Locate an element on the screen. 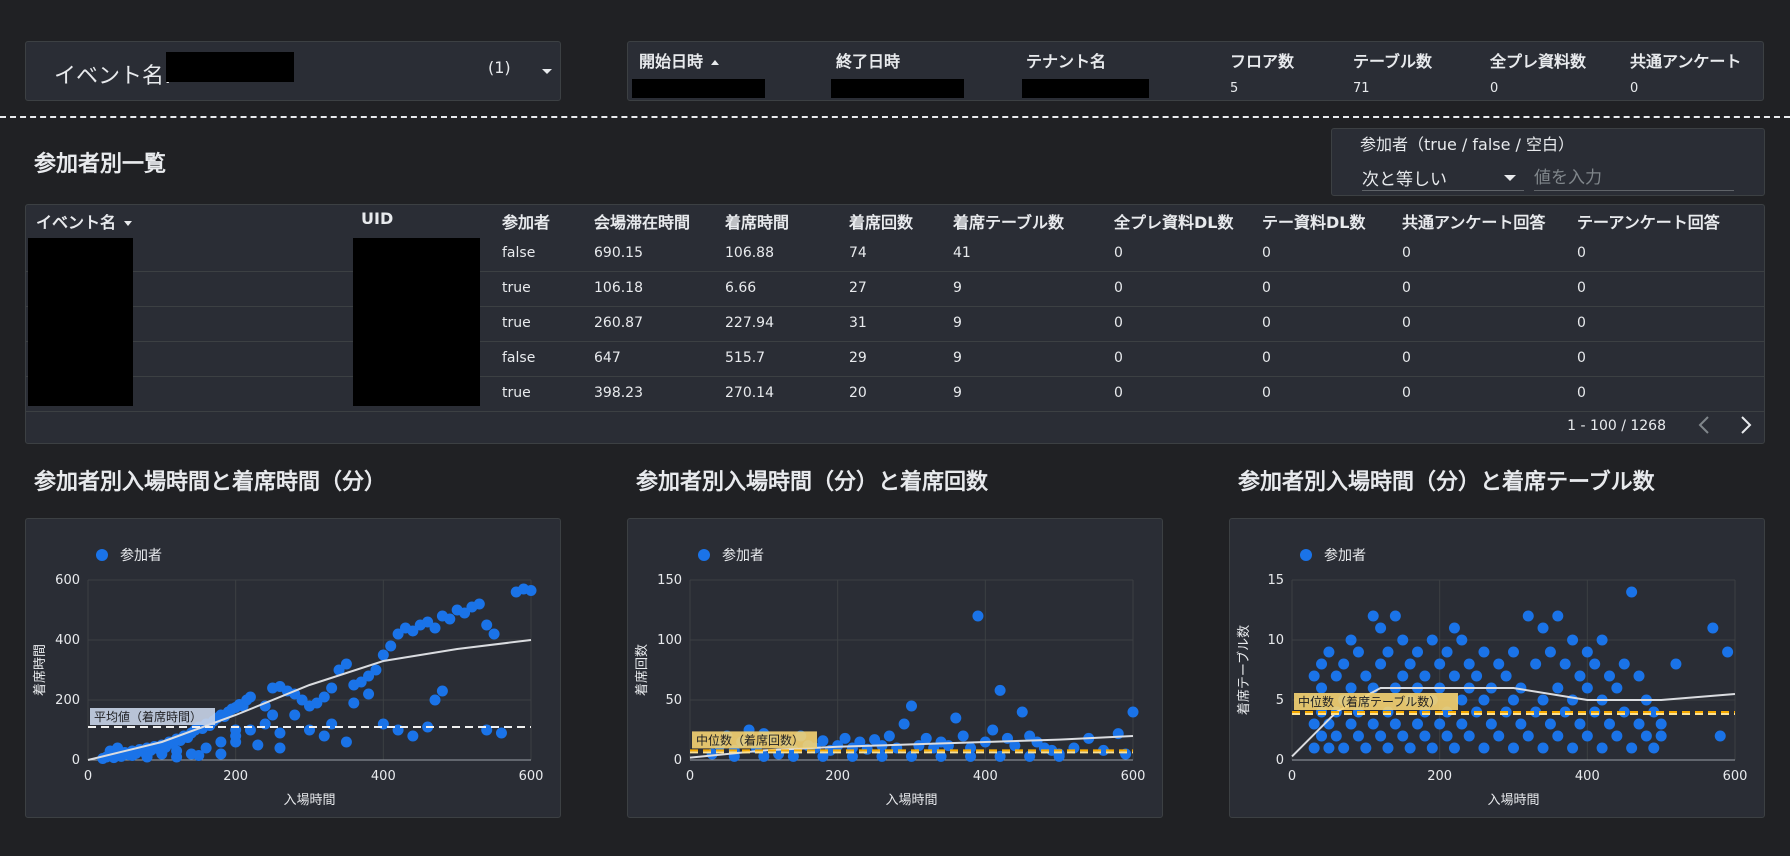 The image size is (1790, 856). col-header-venue-stay: 会場滞在時間 is located at coordinates (642, 222).